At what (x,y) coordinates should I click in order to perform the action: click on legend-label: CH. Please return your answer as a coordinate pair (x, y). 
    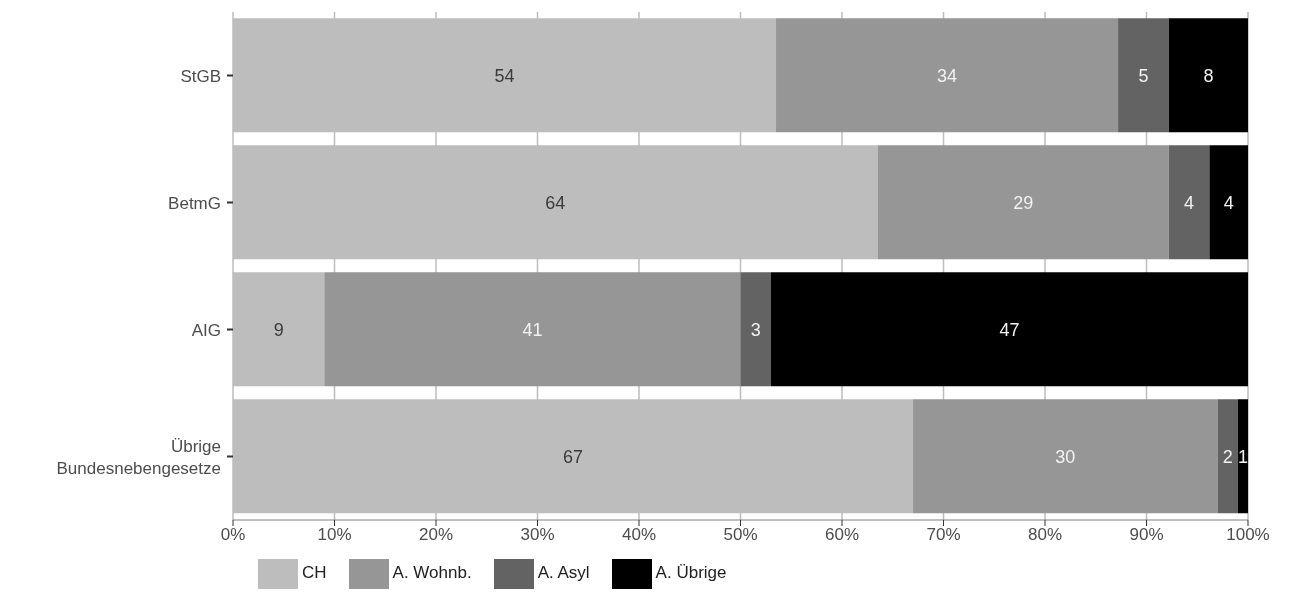
    Looking at the image, I should click on (314, 573).